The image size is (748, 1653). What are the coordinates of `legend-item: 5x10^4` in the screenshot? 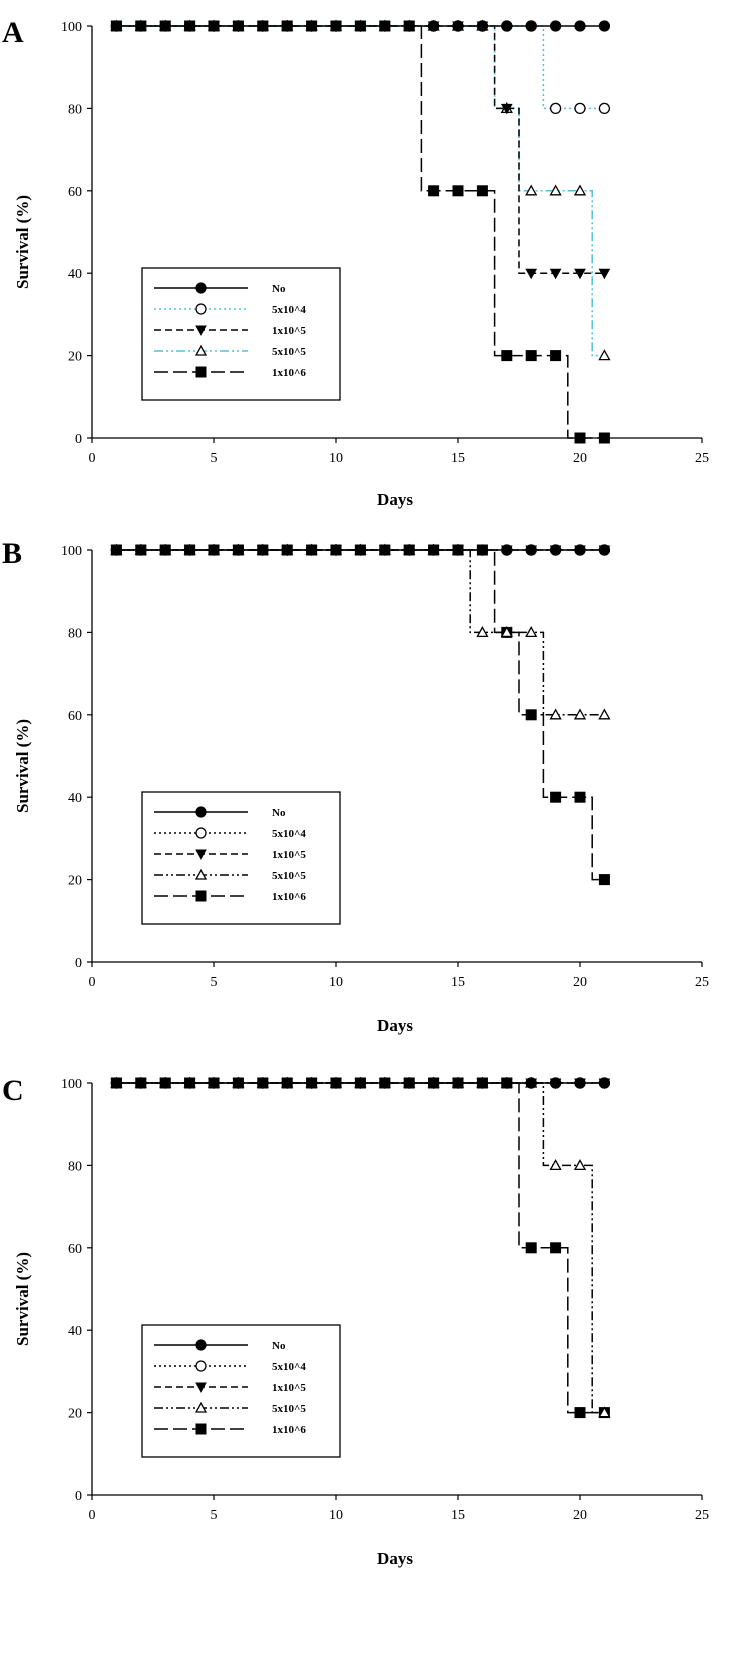 It's located at (230, 833).